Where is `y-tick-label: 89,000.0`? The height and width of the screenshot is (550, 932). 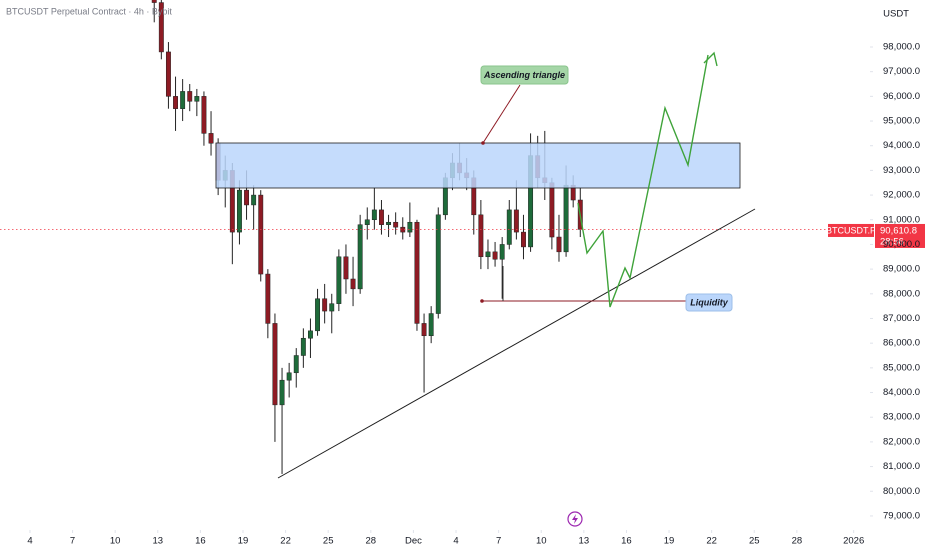
y-tick-label: 89,000.0 is located at coordinates (901, 269).